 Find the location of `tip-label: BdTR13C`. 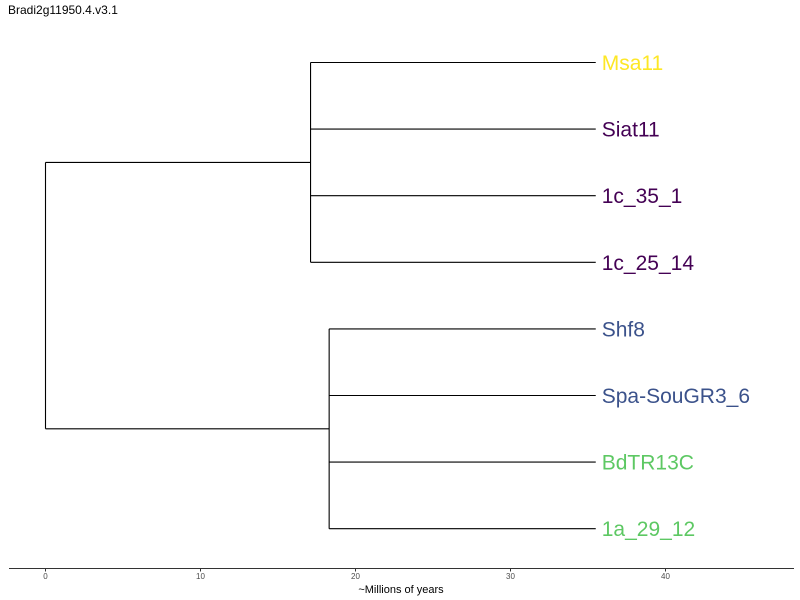

tip-label: BdTR13C is located at coordinates (648, 463).